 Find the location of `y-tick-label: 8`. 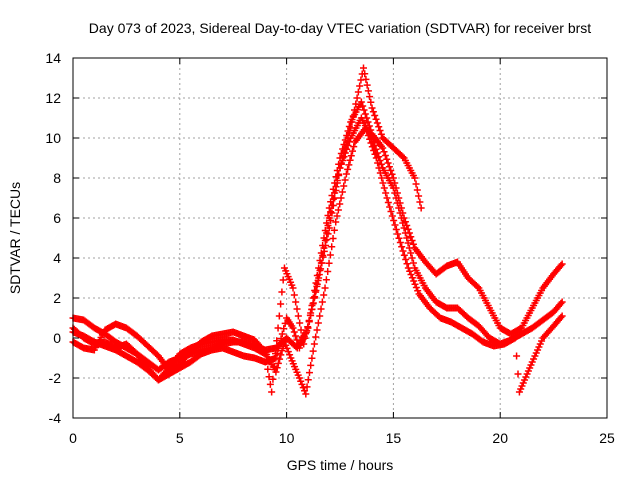

y-tick-label: 8 is located at coordinates (57, 178).